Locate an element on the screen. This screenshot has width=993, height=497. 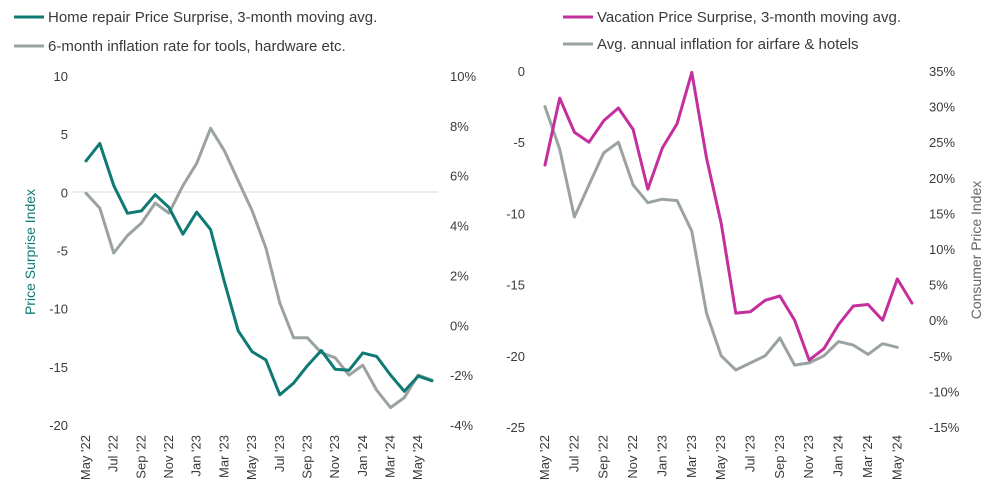
y-axis-title-left: Price Surprise Index is located at coordinates (30, 252).